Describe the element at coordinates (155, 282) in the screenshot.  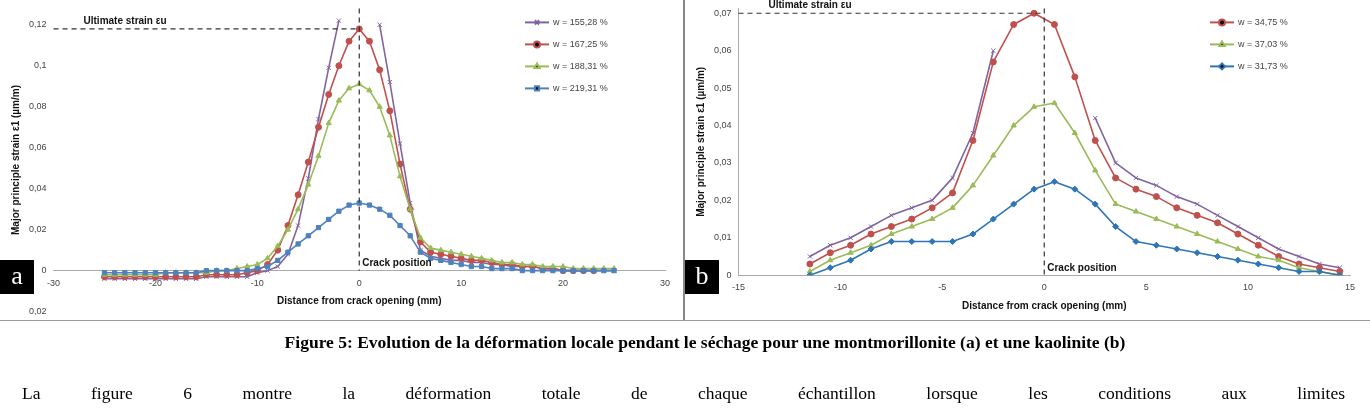
I see `x-tick-label: -20` at that location.